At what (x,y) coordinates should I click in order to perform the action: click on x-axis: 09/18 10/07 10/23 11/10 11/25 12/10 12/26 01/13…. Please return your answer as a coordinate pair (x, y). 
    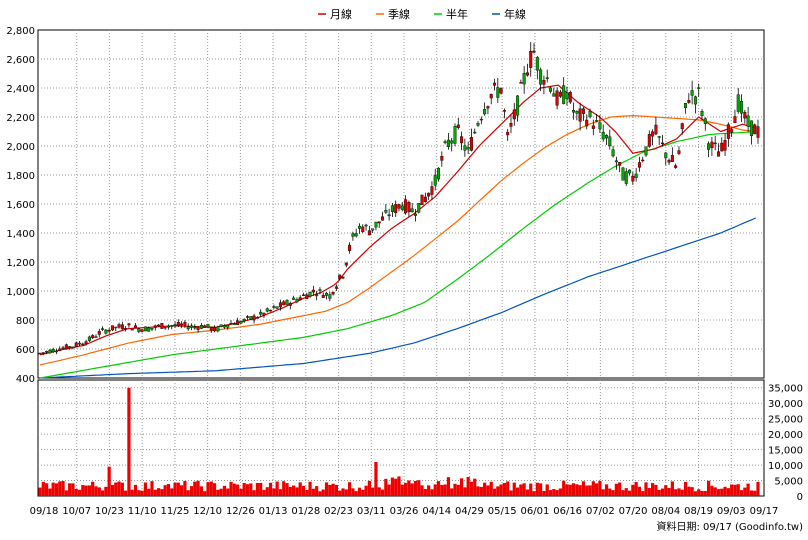
    Looking at the image, I should click on (404, 511).